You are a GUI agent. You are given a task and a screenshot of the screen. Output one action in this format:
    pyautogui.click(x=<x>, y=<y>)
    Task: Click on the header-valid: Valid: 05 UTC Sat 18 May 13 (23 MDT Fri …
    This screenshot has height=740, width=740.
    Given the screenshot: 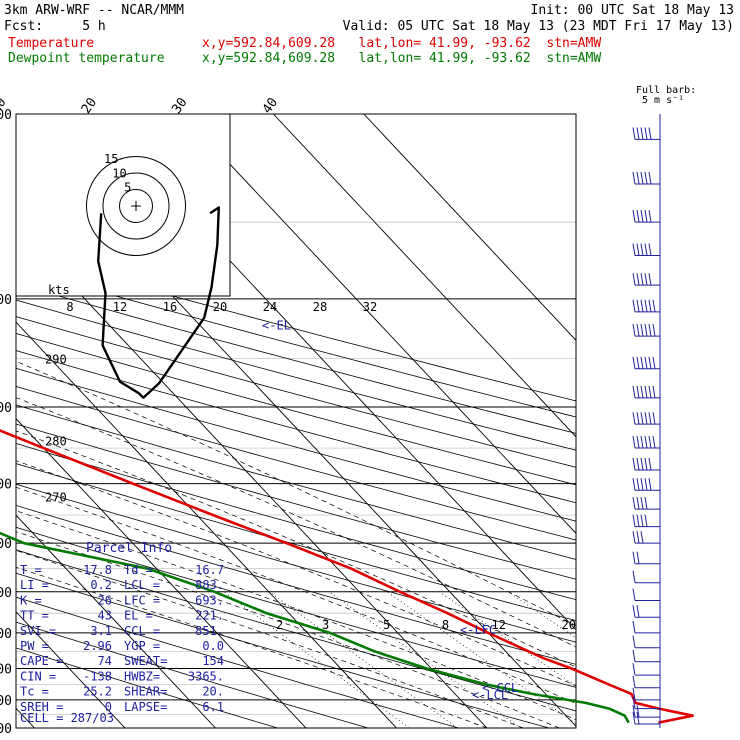 What is the action you would take?
    pyautogui.click(x=538, y=26)
    